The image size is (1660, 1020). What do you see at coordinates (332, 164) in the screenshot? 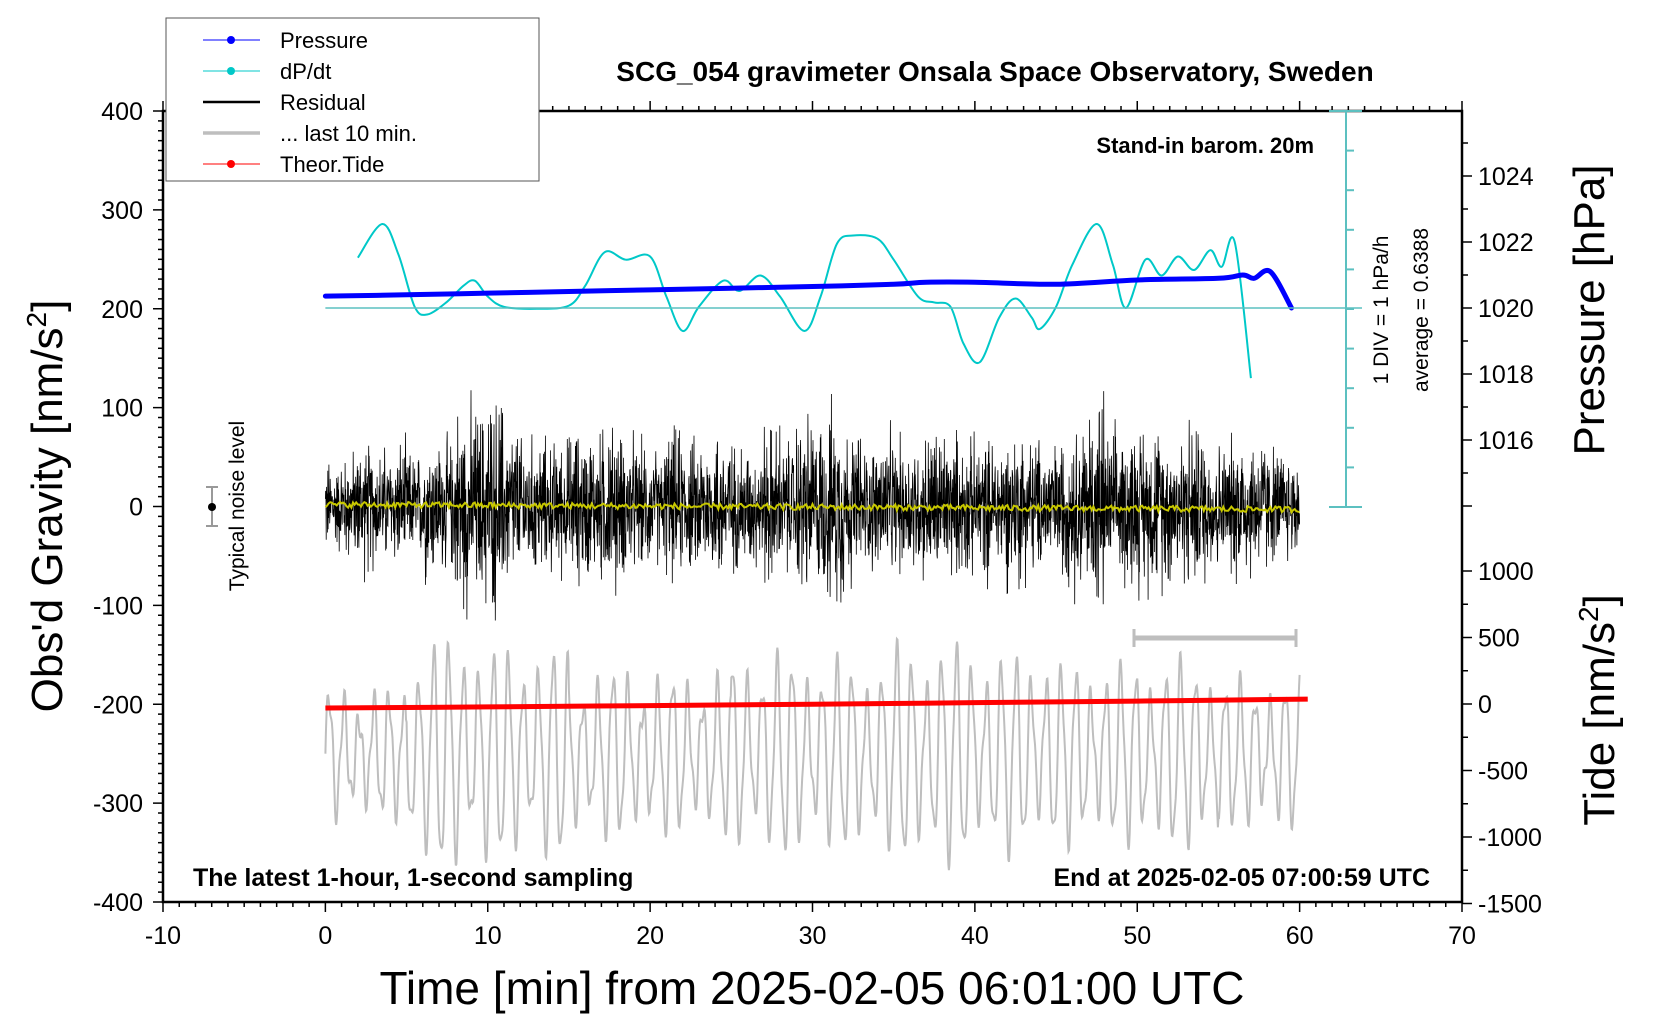
I see `legend-label: Theor.Tide` at bounding box center [332, 164].